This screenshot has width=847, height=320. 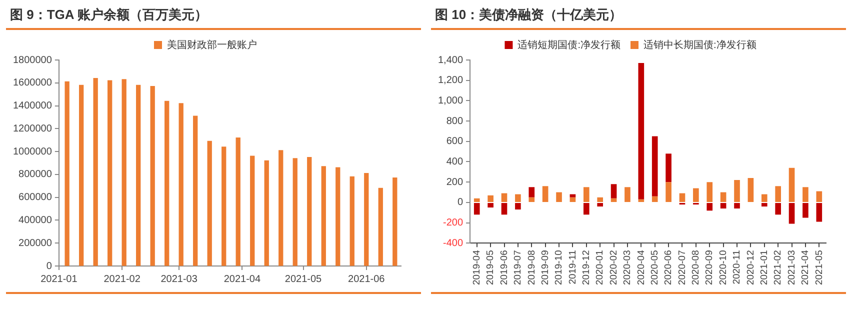 I want to click on y-tick-label: 1,400, so click(x=451, y=60).